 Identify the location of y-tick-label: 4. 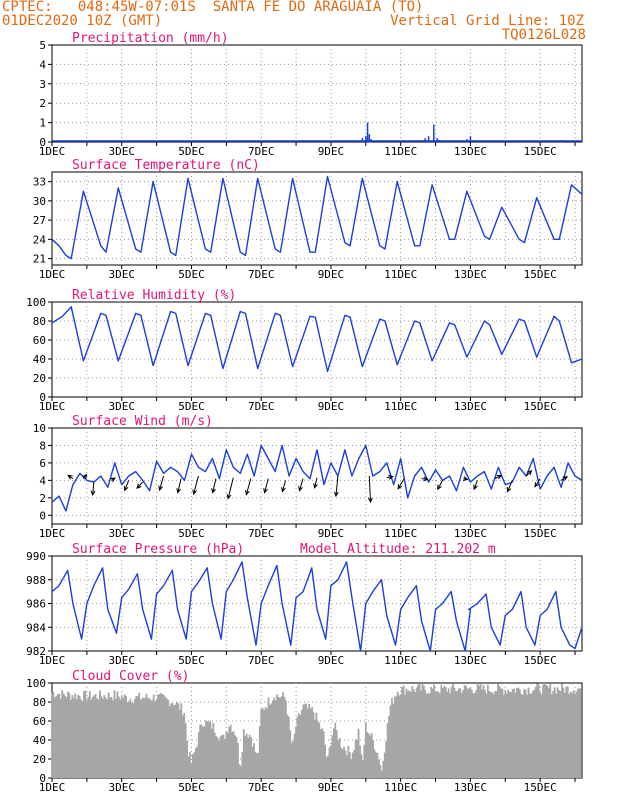
(42, 64).